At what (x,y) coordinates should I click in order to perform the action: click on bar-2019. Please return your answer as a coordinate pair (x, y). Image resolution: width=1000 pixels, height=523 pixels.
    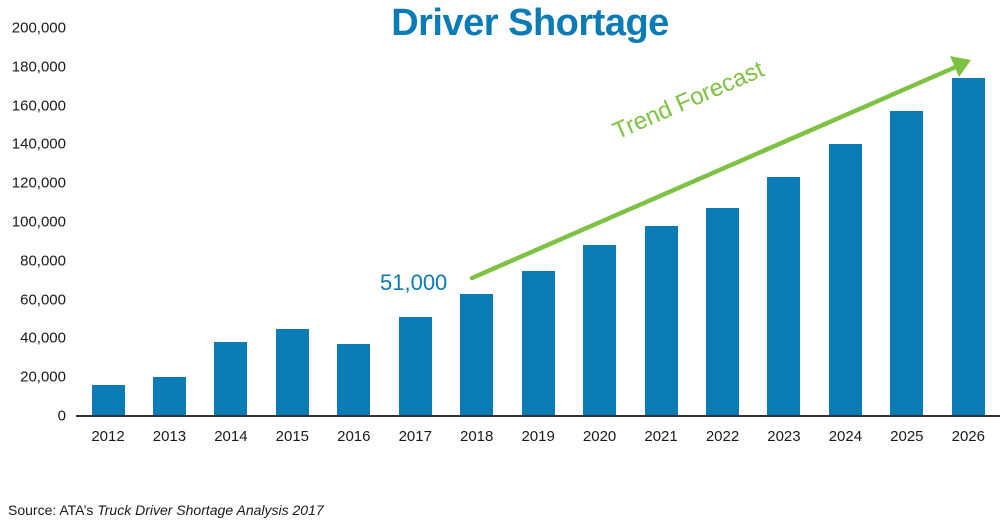
    Looking at the image, I should click on (538, 343).